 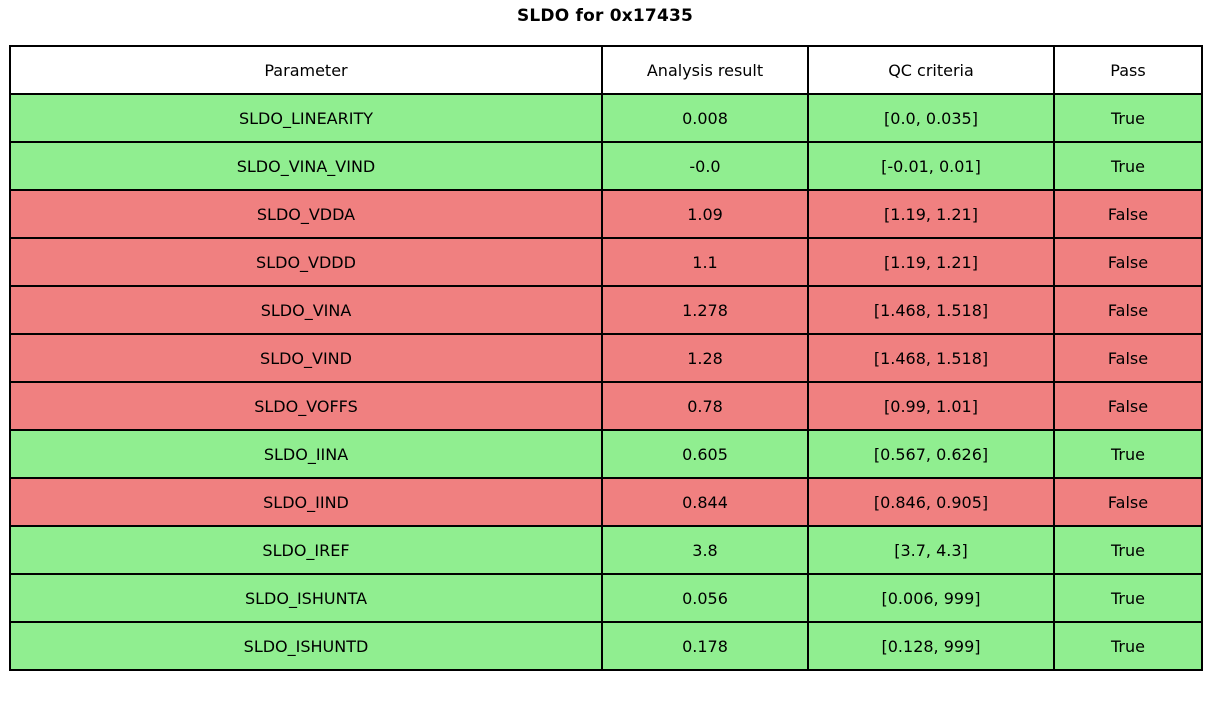 I want to click on header-parameter: Parameter, so click(x=306, y=70).